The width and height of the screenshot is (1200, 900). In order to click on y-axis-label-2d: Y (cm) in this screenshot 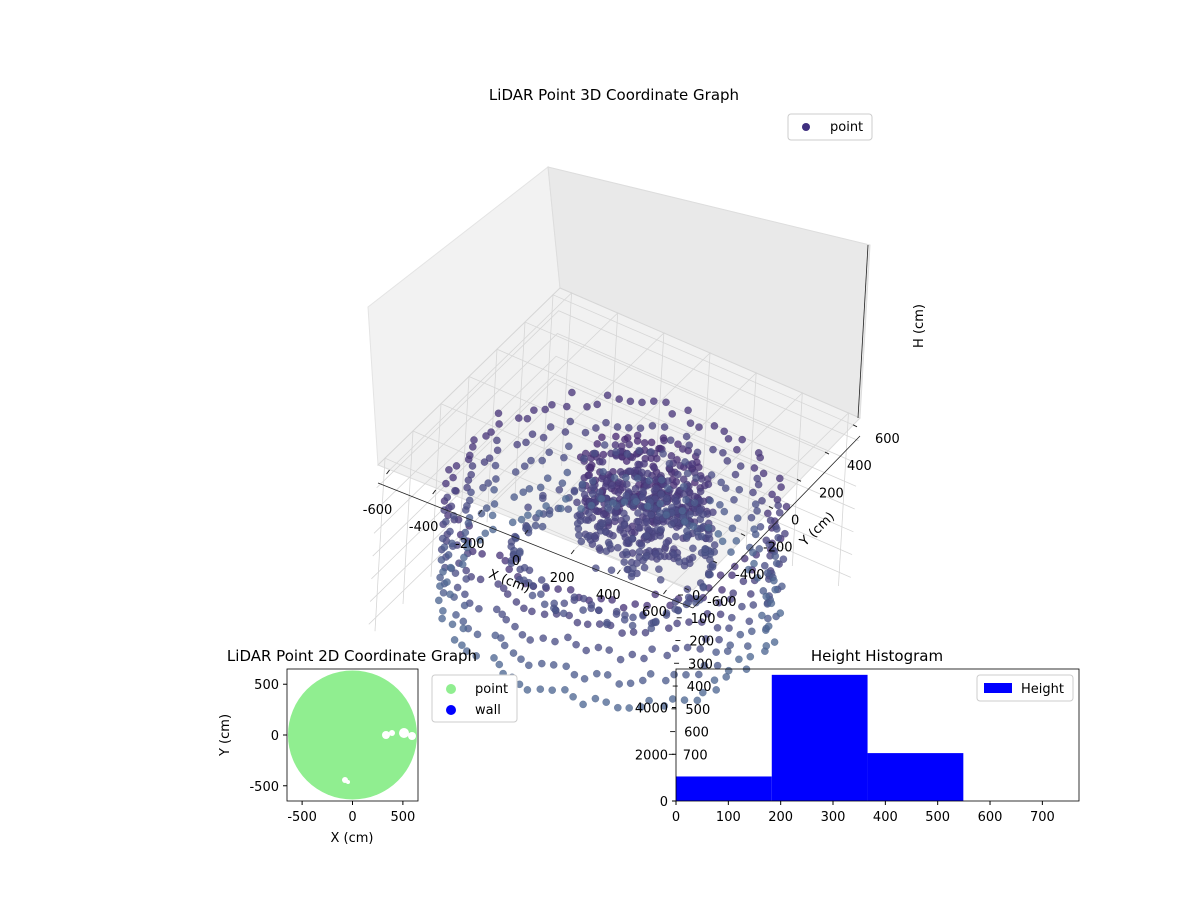, I will do `click(225, 735)`.